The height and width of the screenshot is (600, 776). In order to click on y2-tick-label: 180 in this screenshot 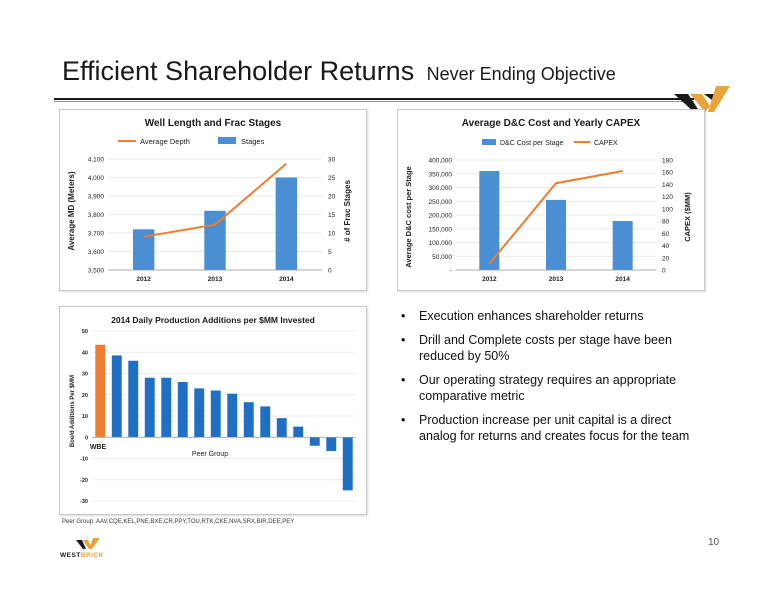, I will do `click(667, 161)`.